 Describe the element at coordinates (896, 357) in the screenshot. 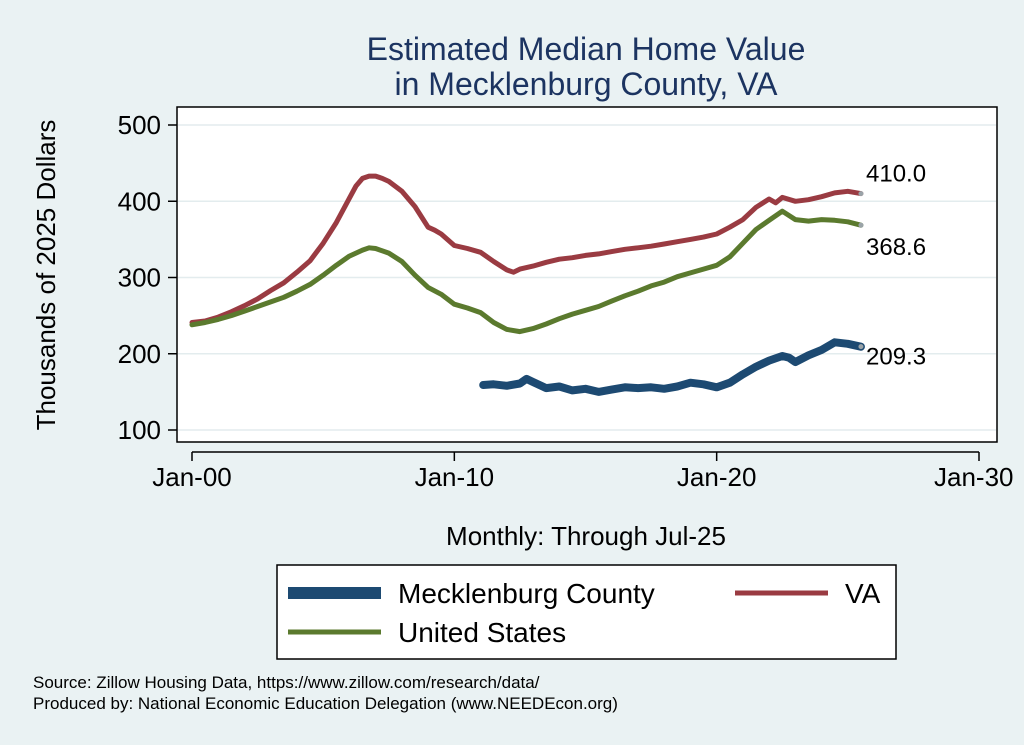

I see `end-label-mecklenburg-county: 209.3` at that location.